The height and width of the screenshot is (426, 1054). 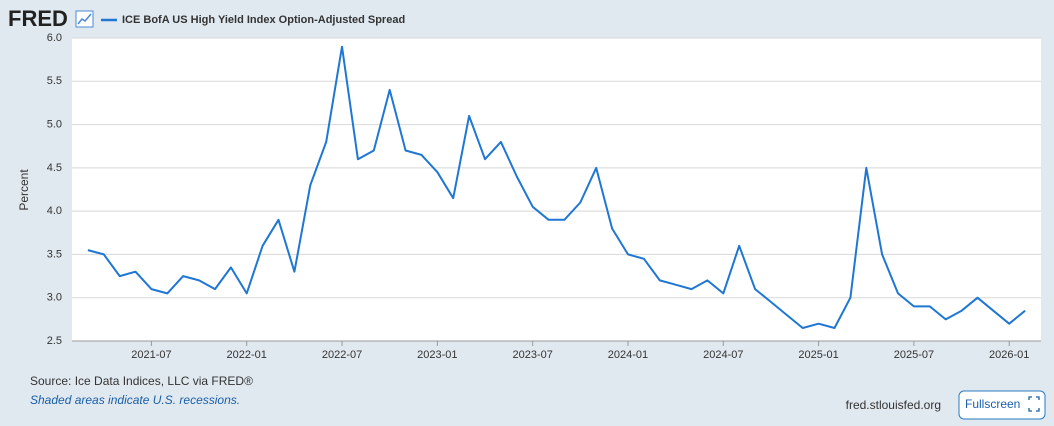 What do you see at coordinates (247, 355) in the screenshot?
I see `x-tick-label: 2022-01` at bounding box center [247, 355].